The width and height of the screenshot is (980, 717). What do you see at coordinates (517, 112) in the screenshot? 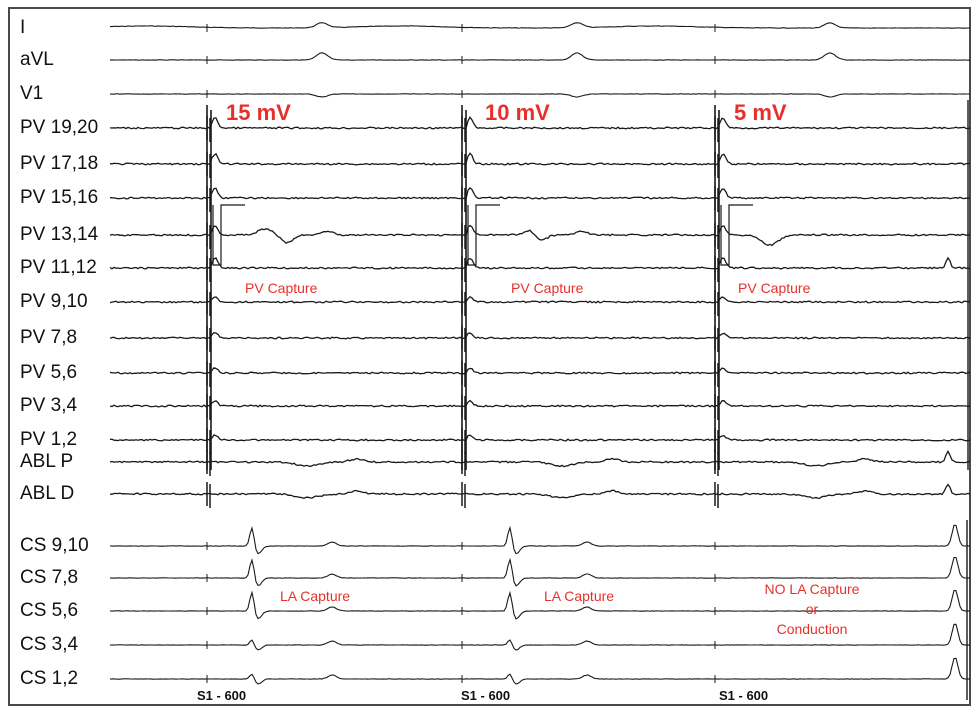
I see `amplitude-label-10mv: 10 mV` at bounding box center [517, 112].